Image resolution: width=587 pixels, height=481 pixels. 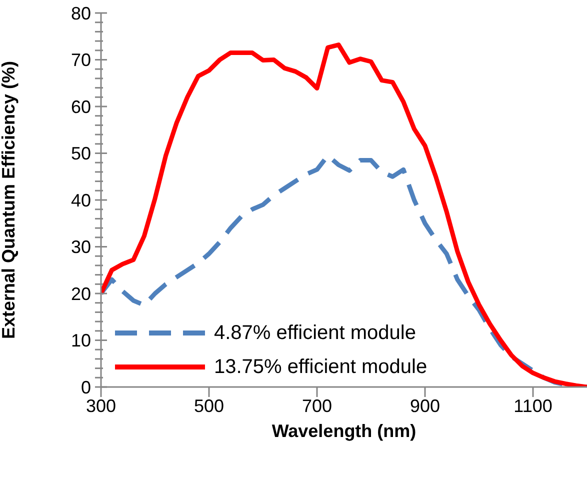 I want to click on y-tick-label: 30, so click(x=80, y=247).